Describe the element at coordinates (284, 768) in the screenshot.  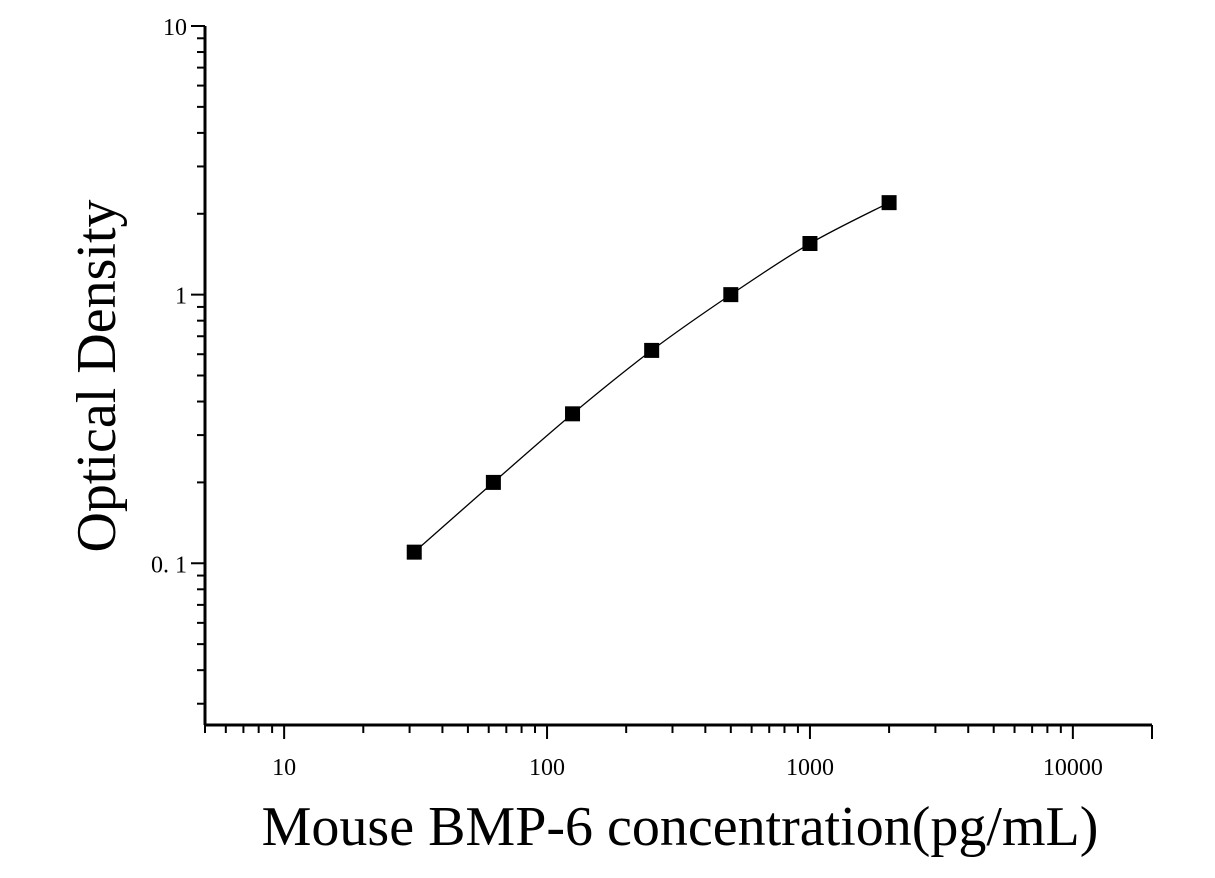
I see `x-tick-label: 10` at that location.